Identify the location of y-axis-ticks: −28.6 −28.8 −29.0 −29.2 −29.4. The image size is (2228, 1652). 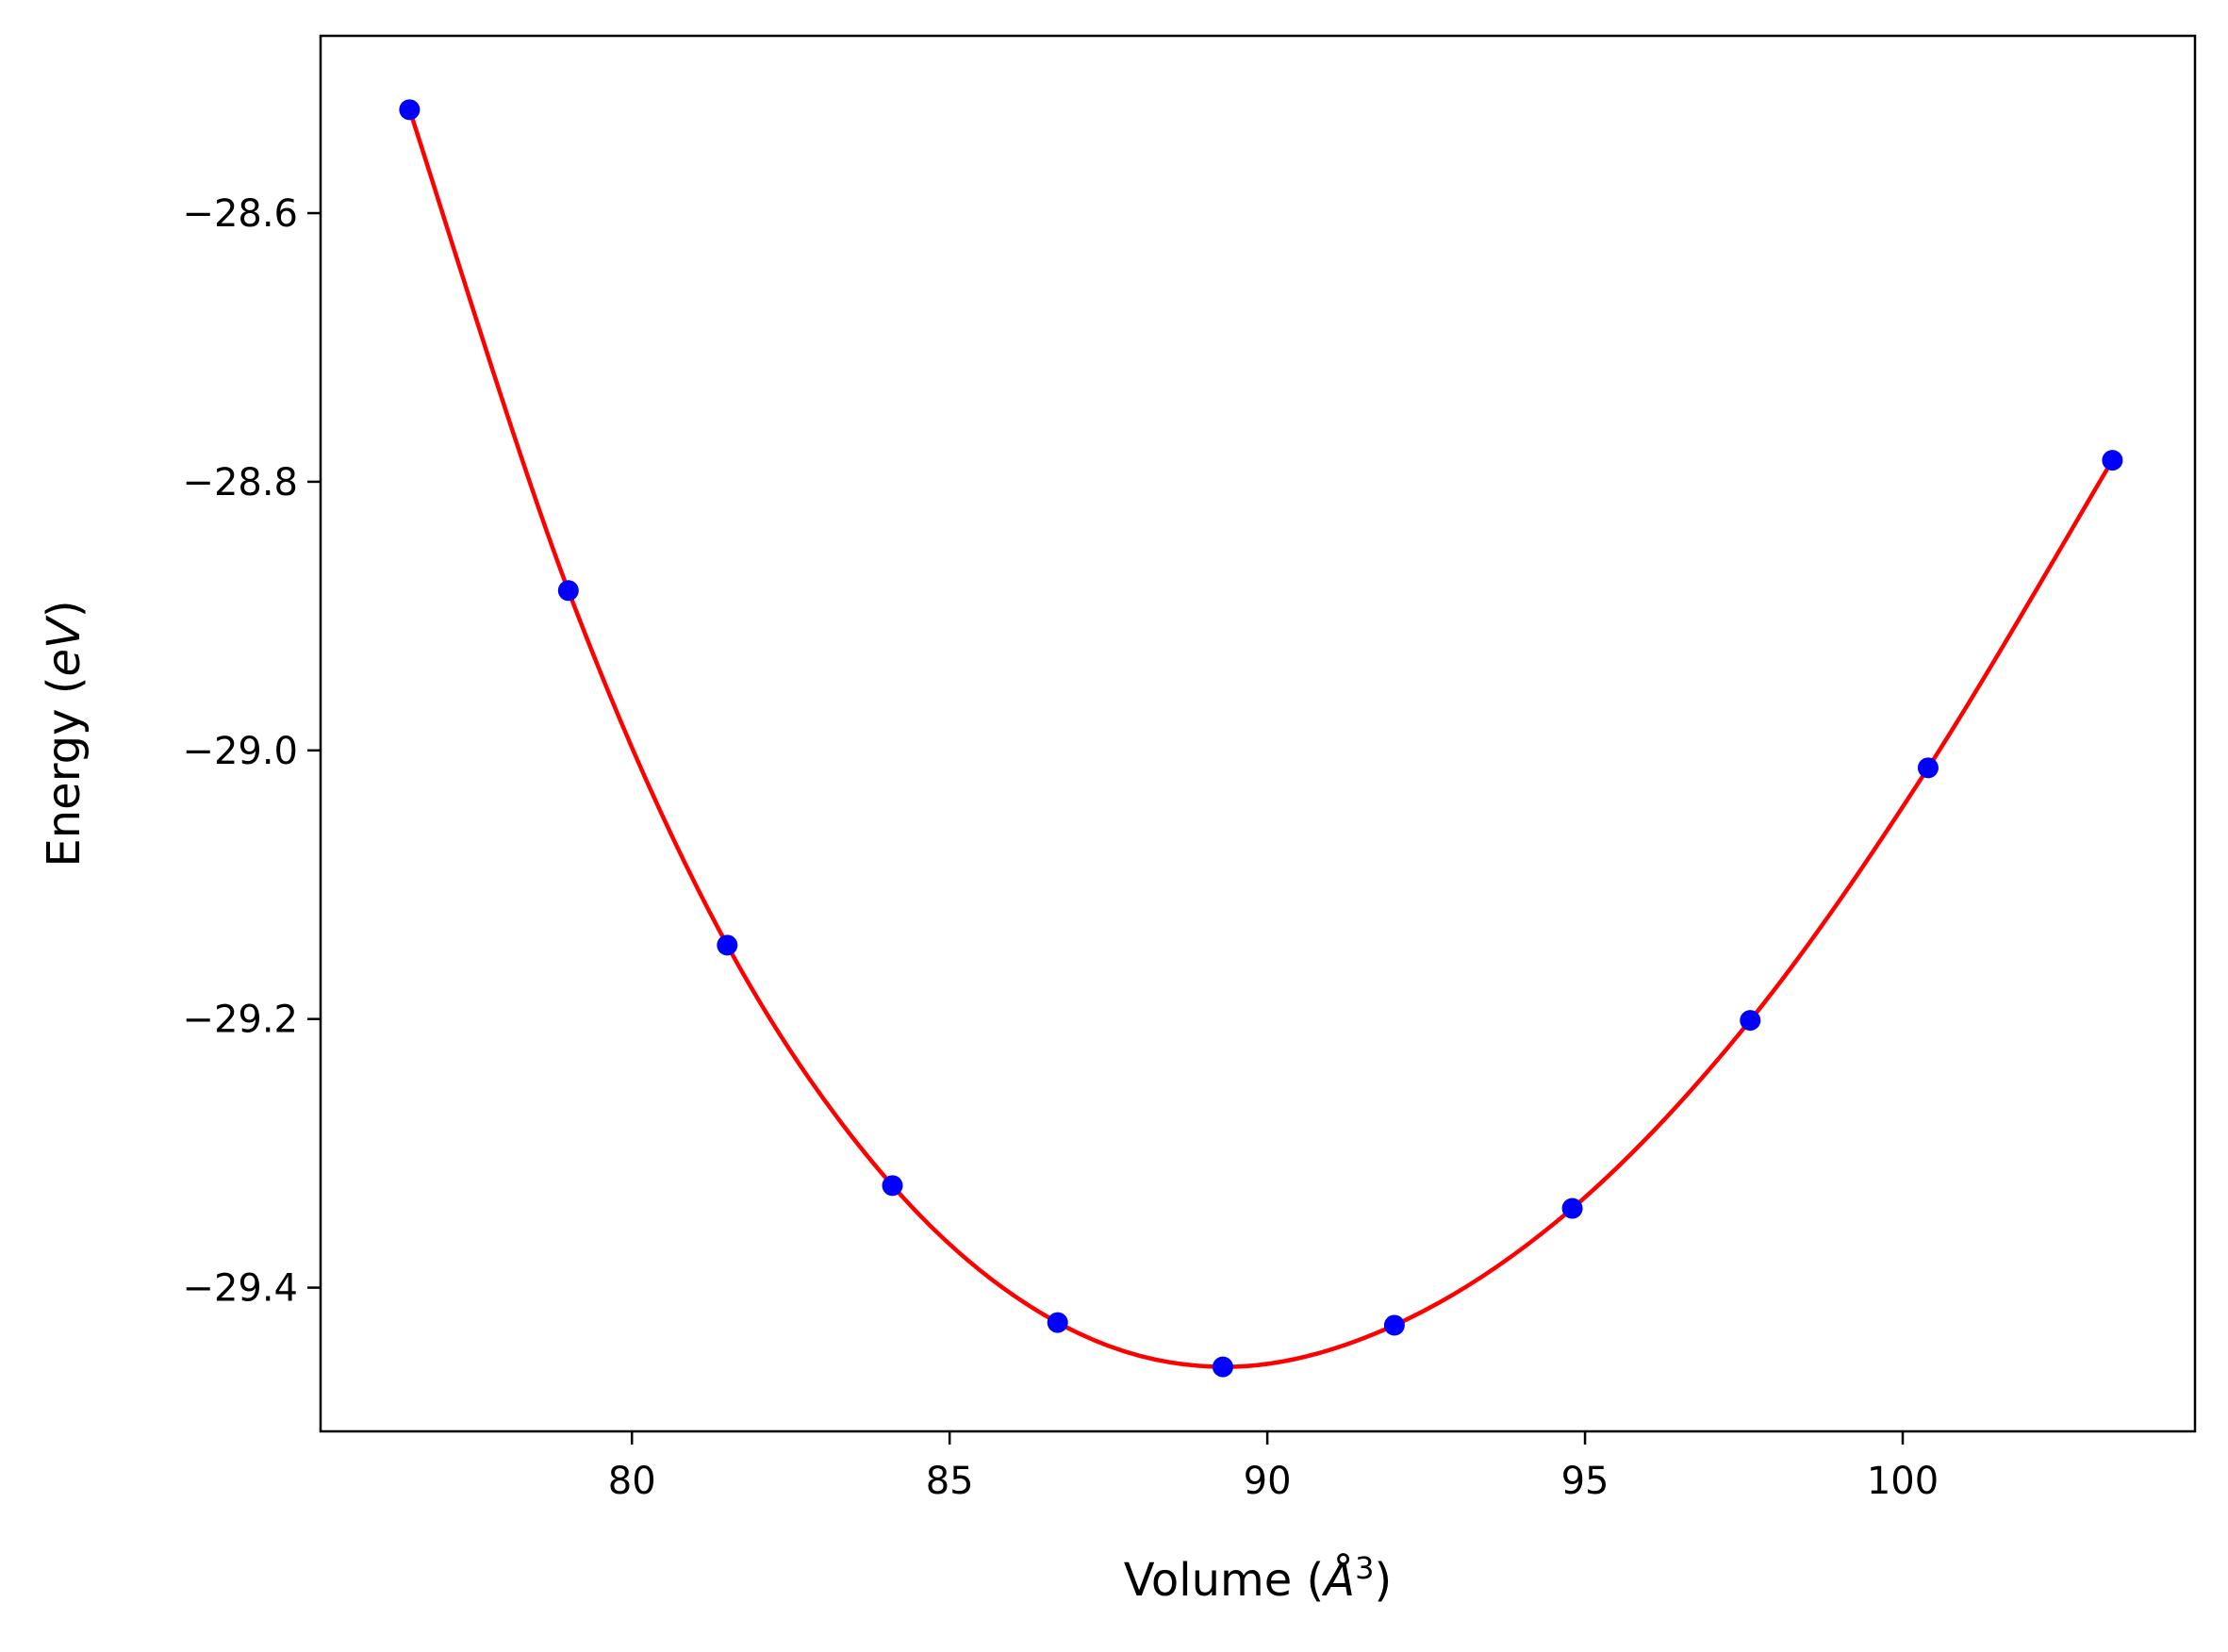
(251, 751).